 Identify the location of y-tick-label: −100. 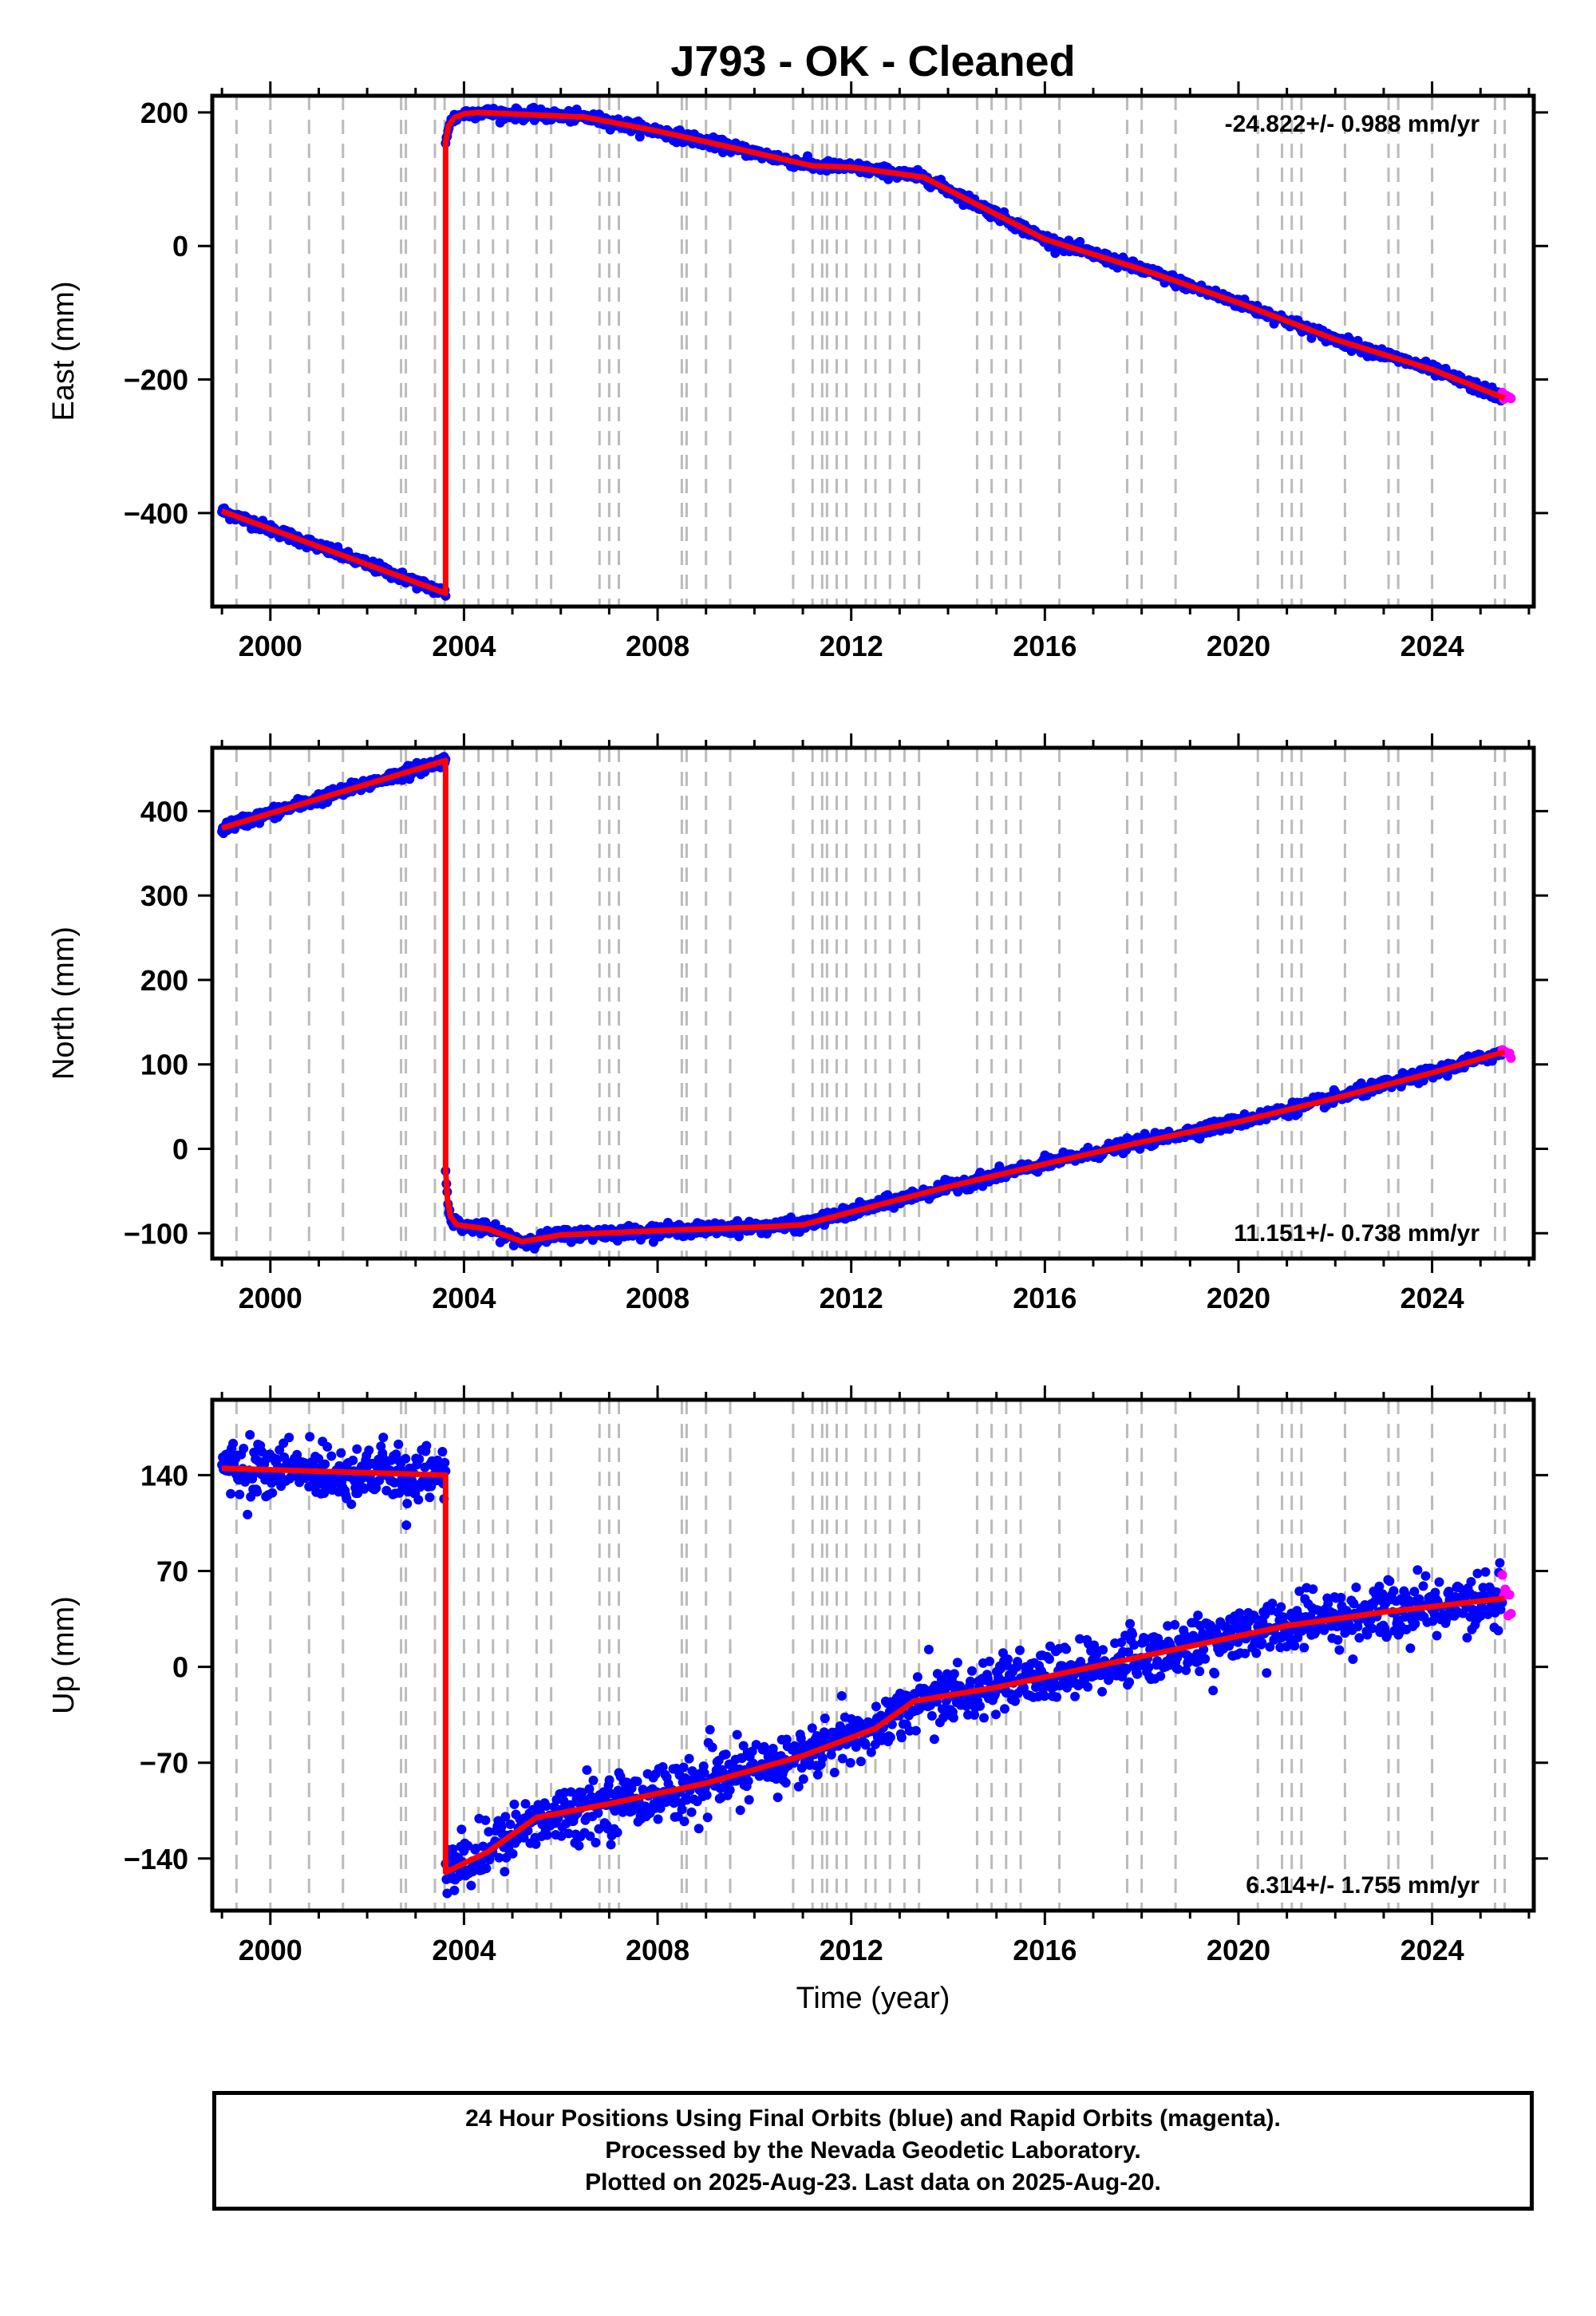
(156, 1233).